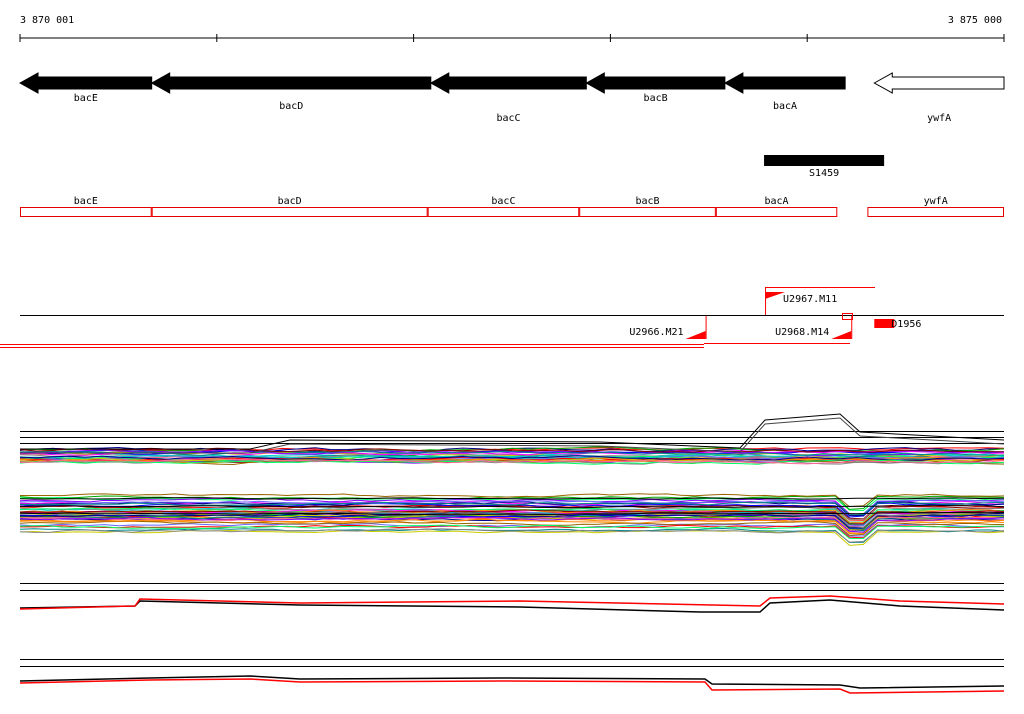  Describe the element at coordinates (655, 83) in the screenshot. I see `gene-arrow-bacB` at that location.